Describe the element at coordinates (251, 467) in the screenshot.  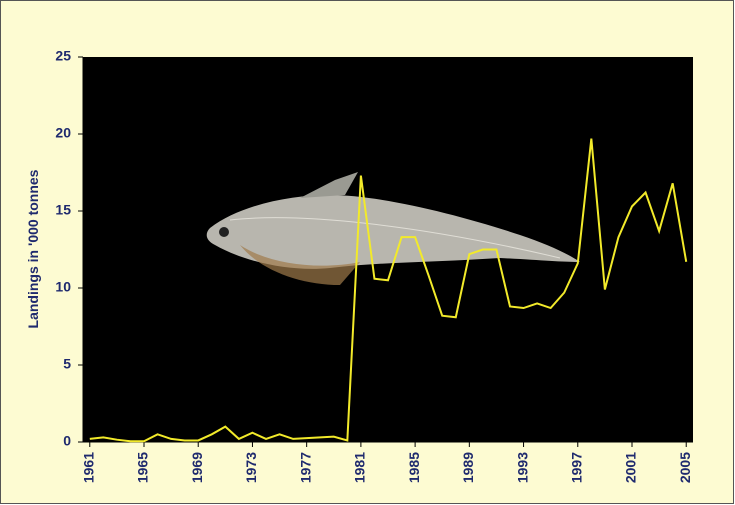
I see `x-tick-label: 1973` at that location.